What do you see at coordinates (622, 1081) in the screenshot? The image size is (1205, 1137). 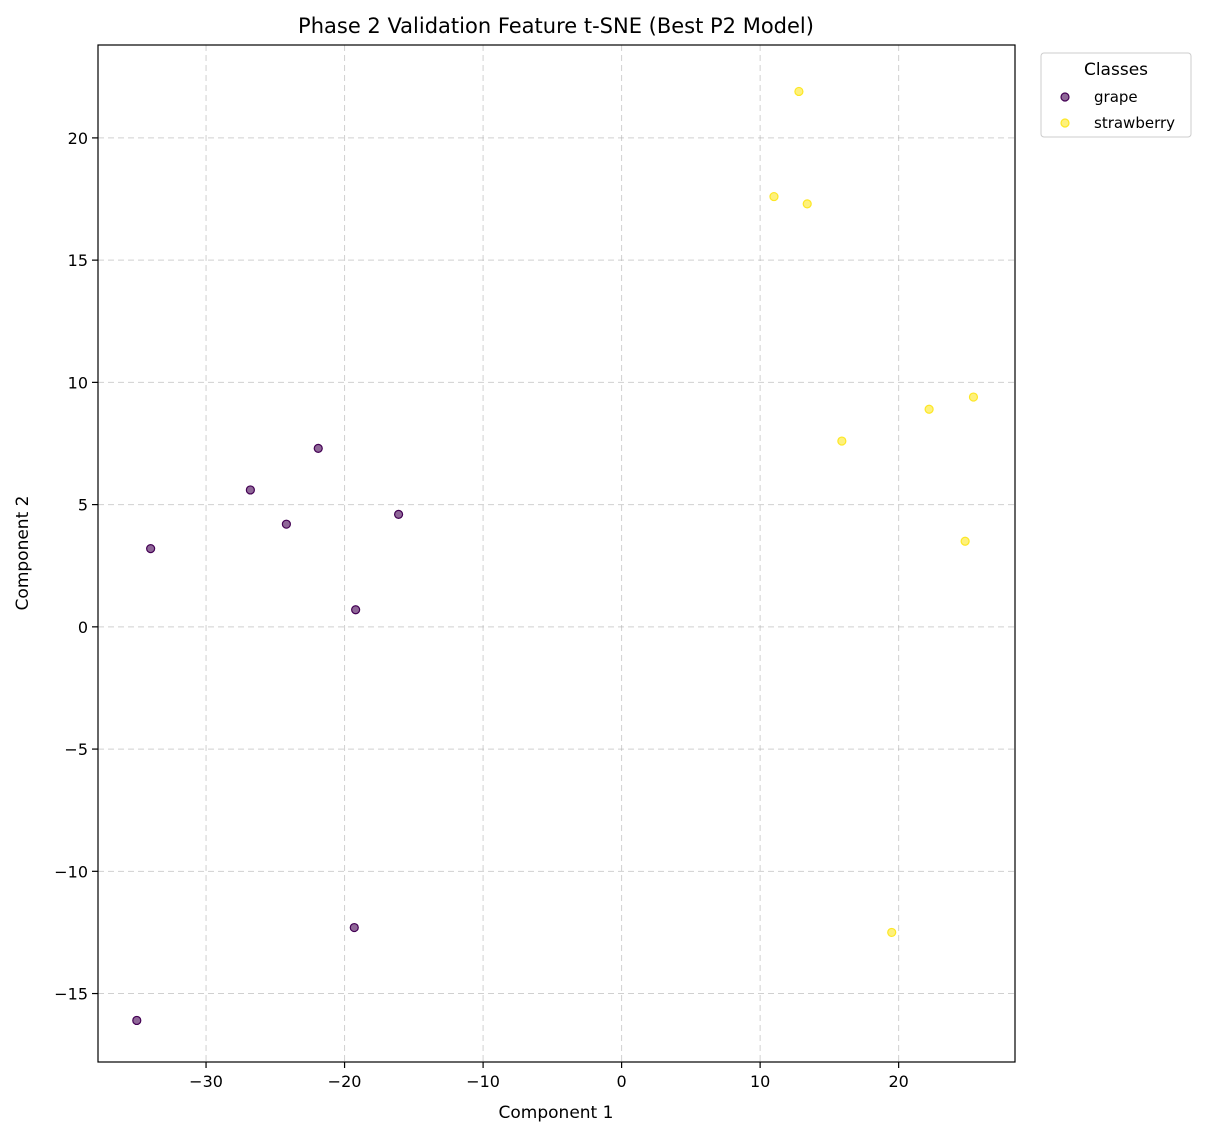 I see `x-tick-label: 0` at bounding box center [622, 1081].